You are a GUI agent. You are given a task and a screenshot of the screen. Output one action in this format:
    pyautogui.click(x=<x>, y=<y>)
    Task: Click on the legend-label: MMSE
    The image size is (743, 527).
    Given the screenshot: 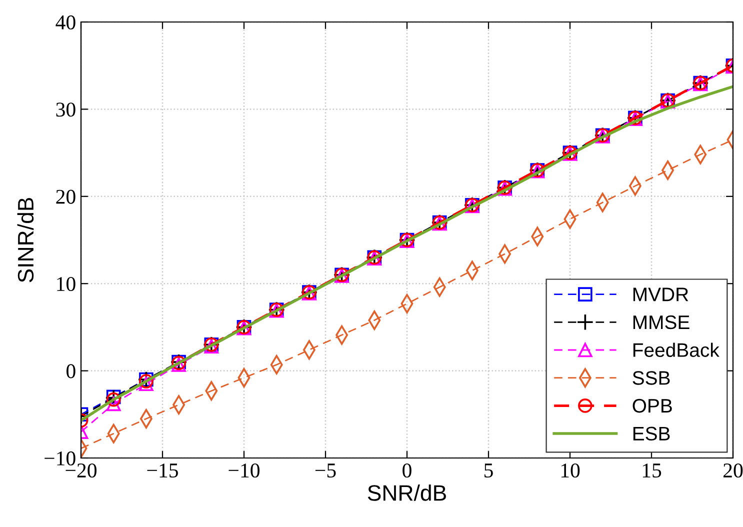 What is the action you would take?
    pyautogui.click(x=661, y=322)
    